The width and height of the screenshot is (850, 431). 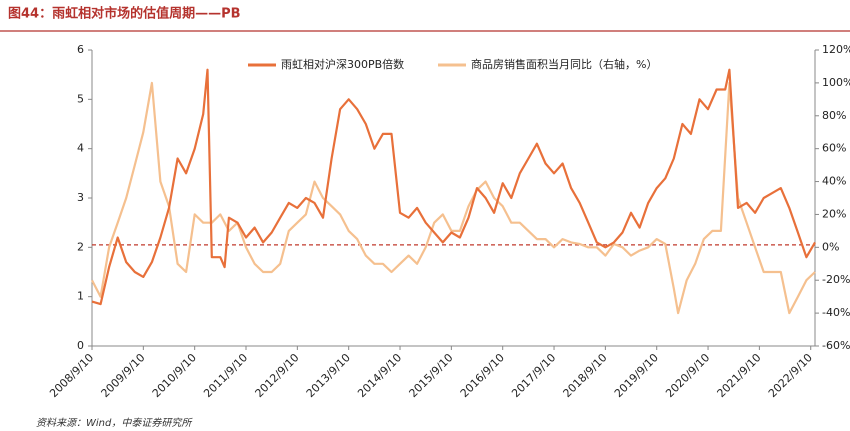 What do you see at coordinates (790, 375) in the screenshot?
I see `x-tick-label: 2022/9/10` at bounding box center [790, 375].